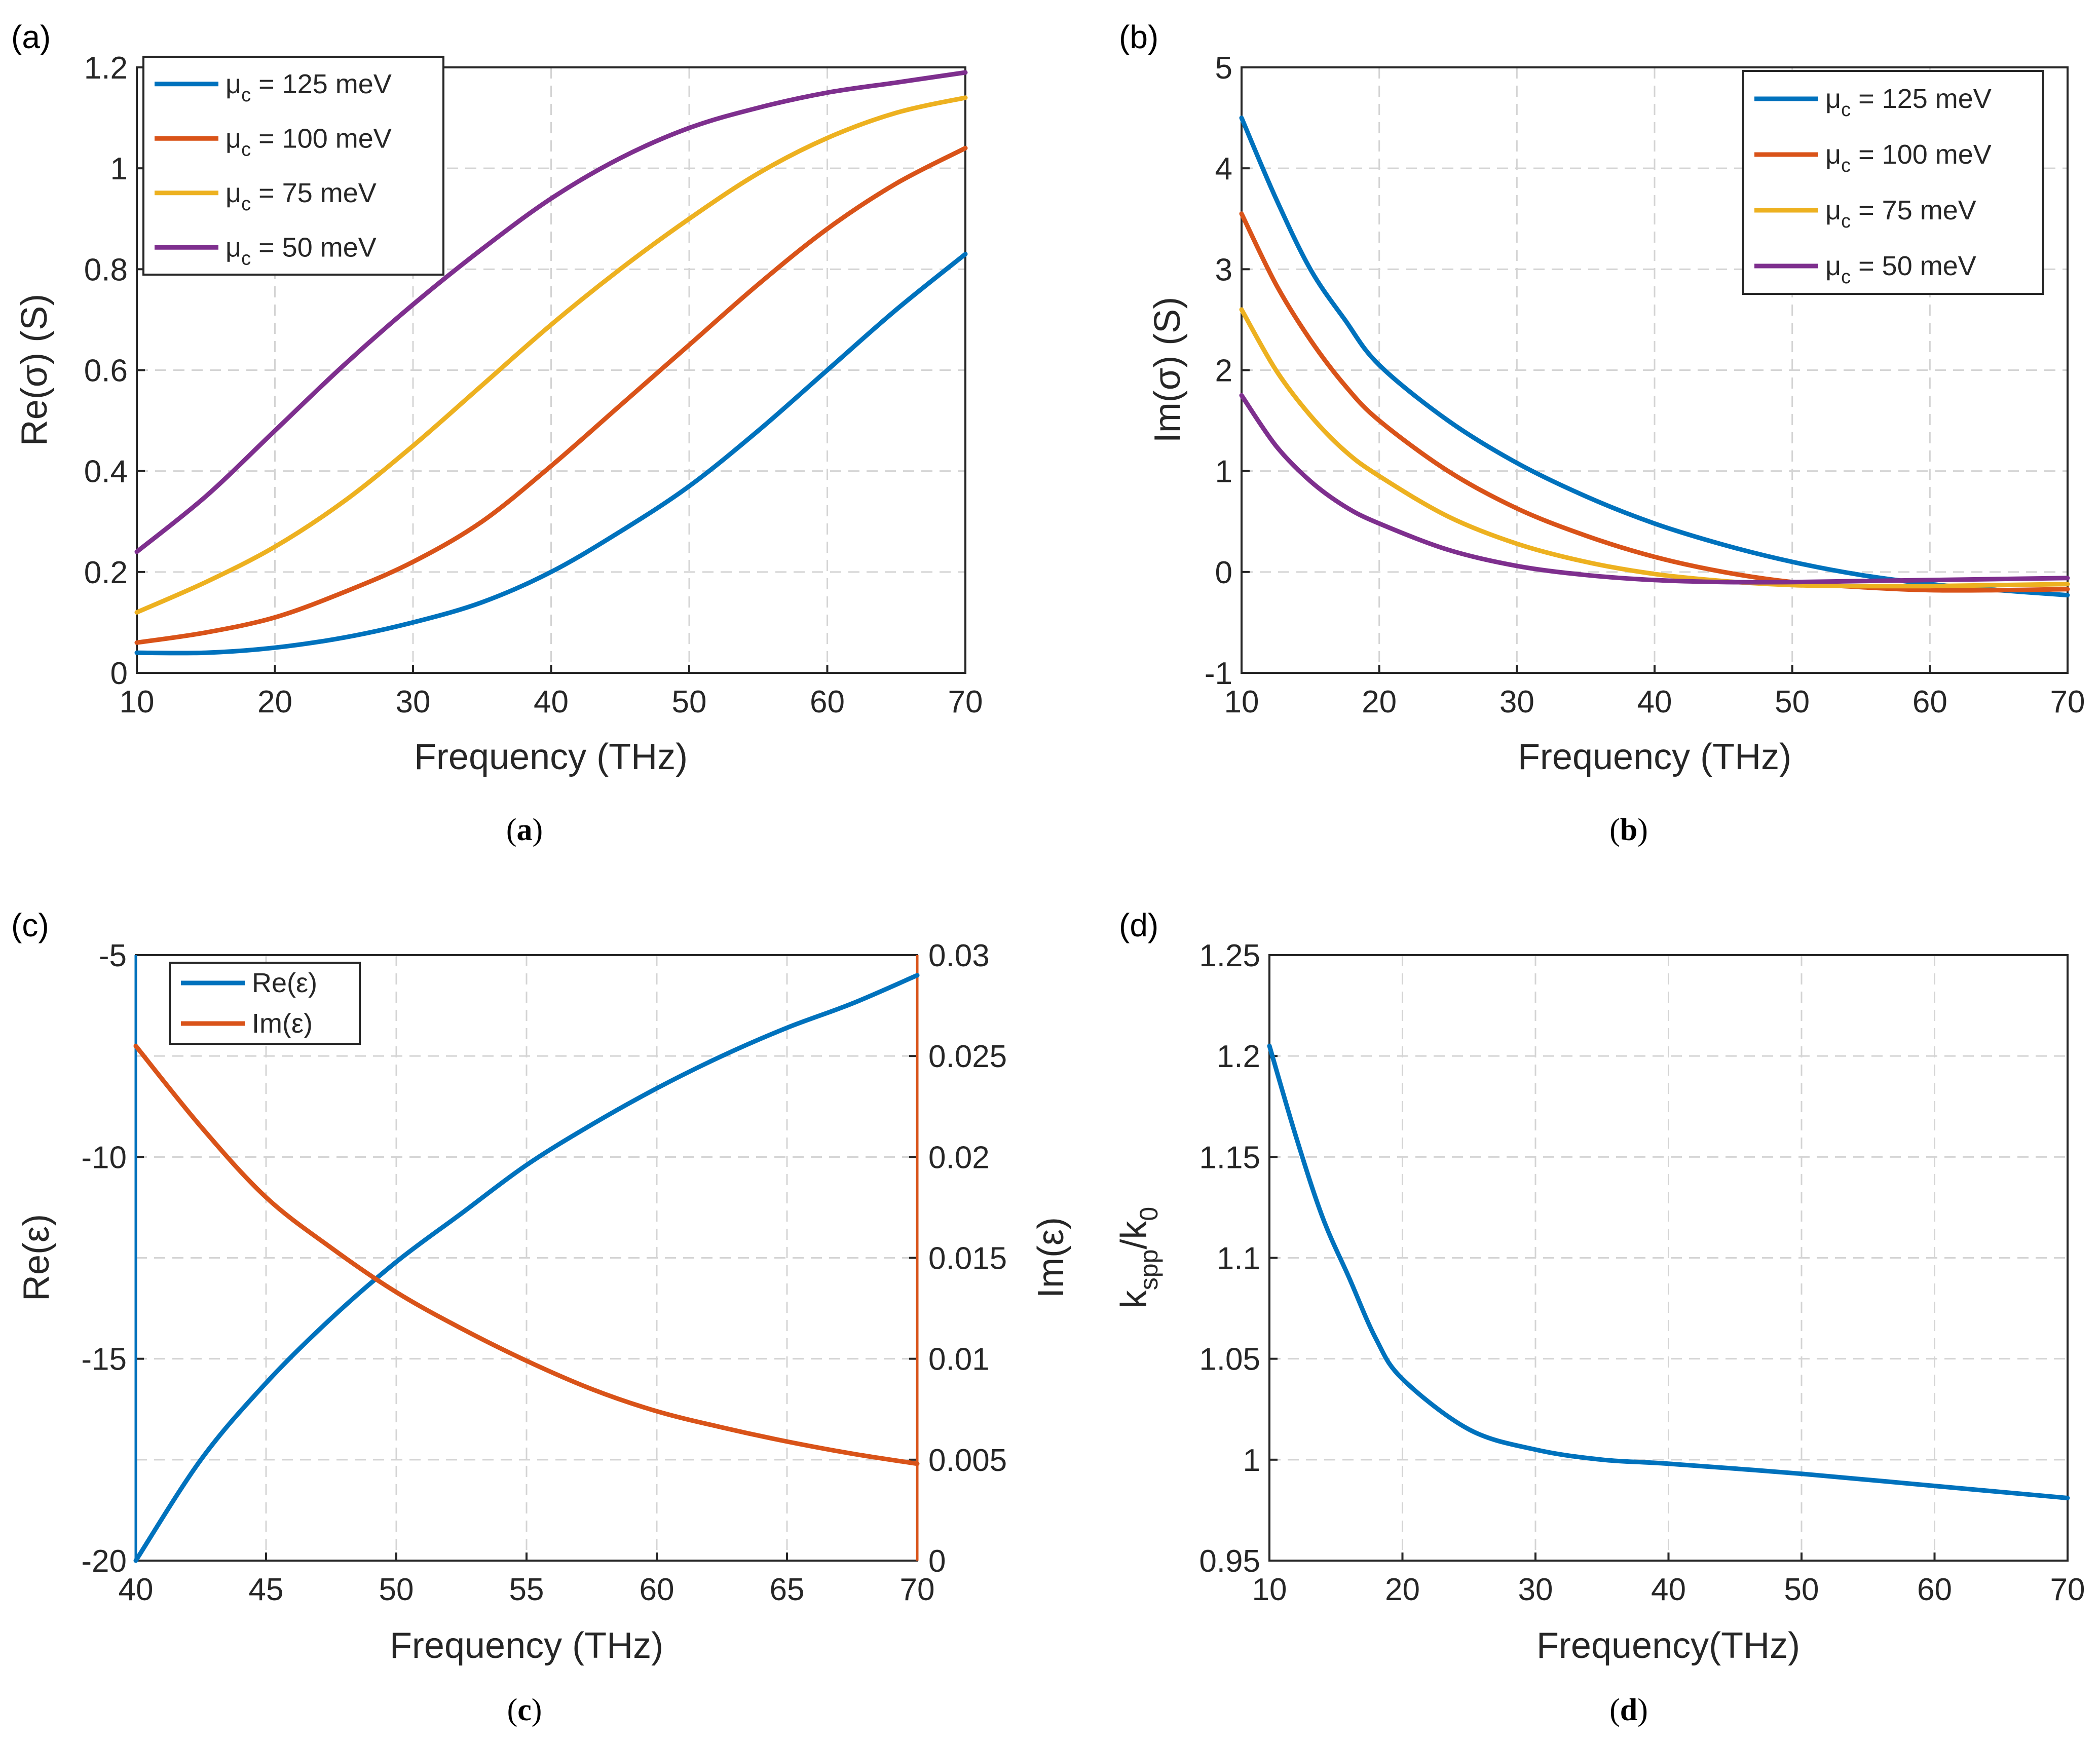  Describe the element at coordinates (302, 196) in the screenshot. I see `legend-label-a-2: μc = 75 meV` at that location.